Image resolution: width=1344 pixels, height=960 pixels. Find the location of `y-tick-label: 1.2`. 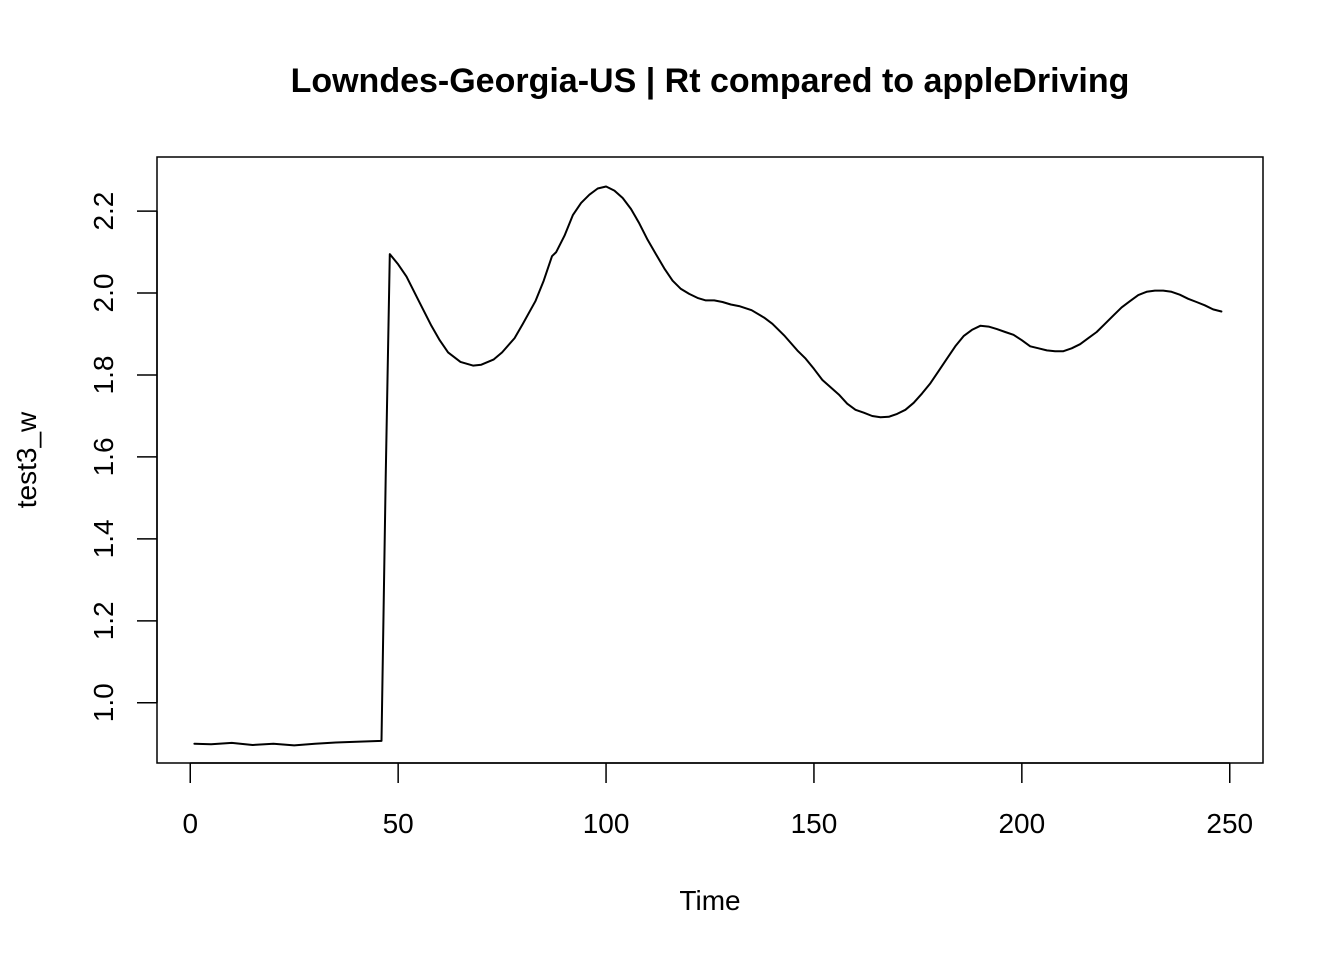

y-tick-label: 1.2 is located at coordinates (103, 620).